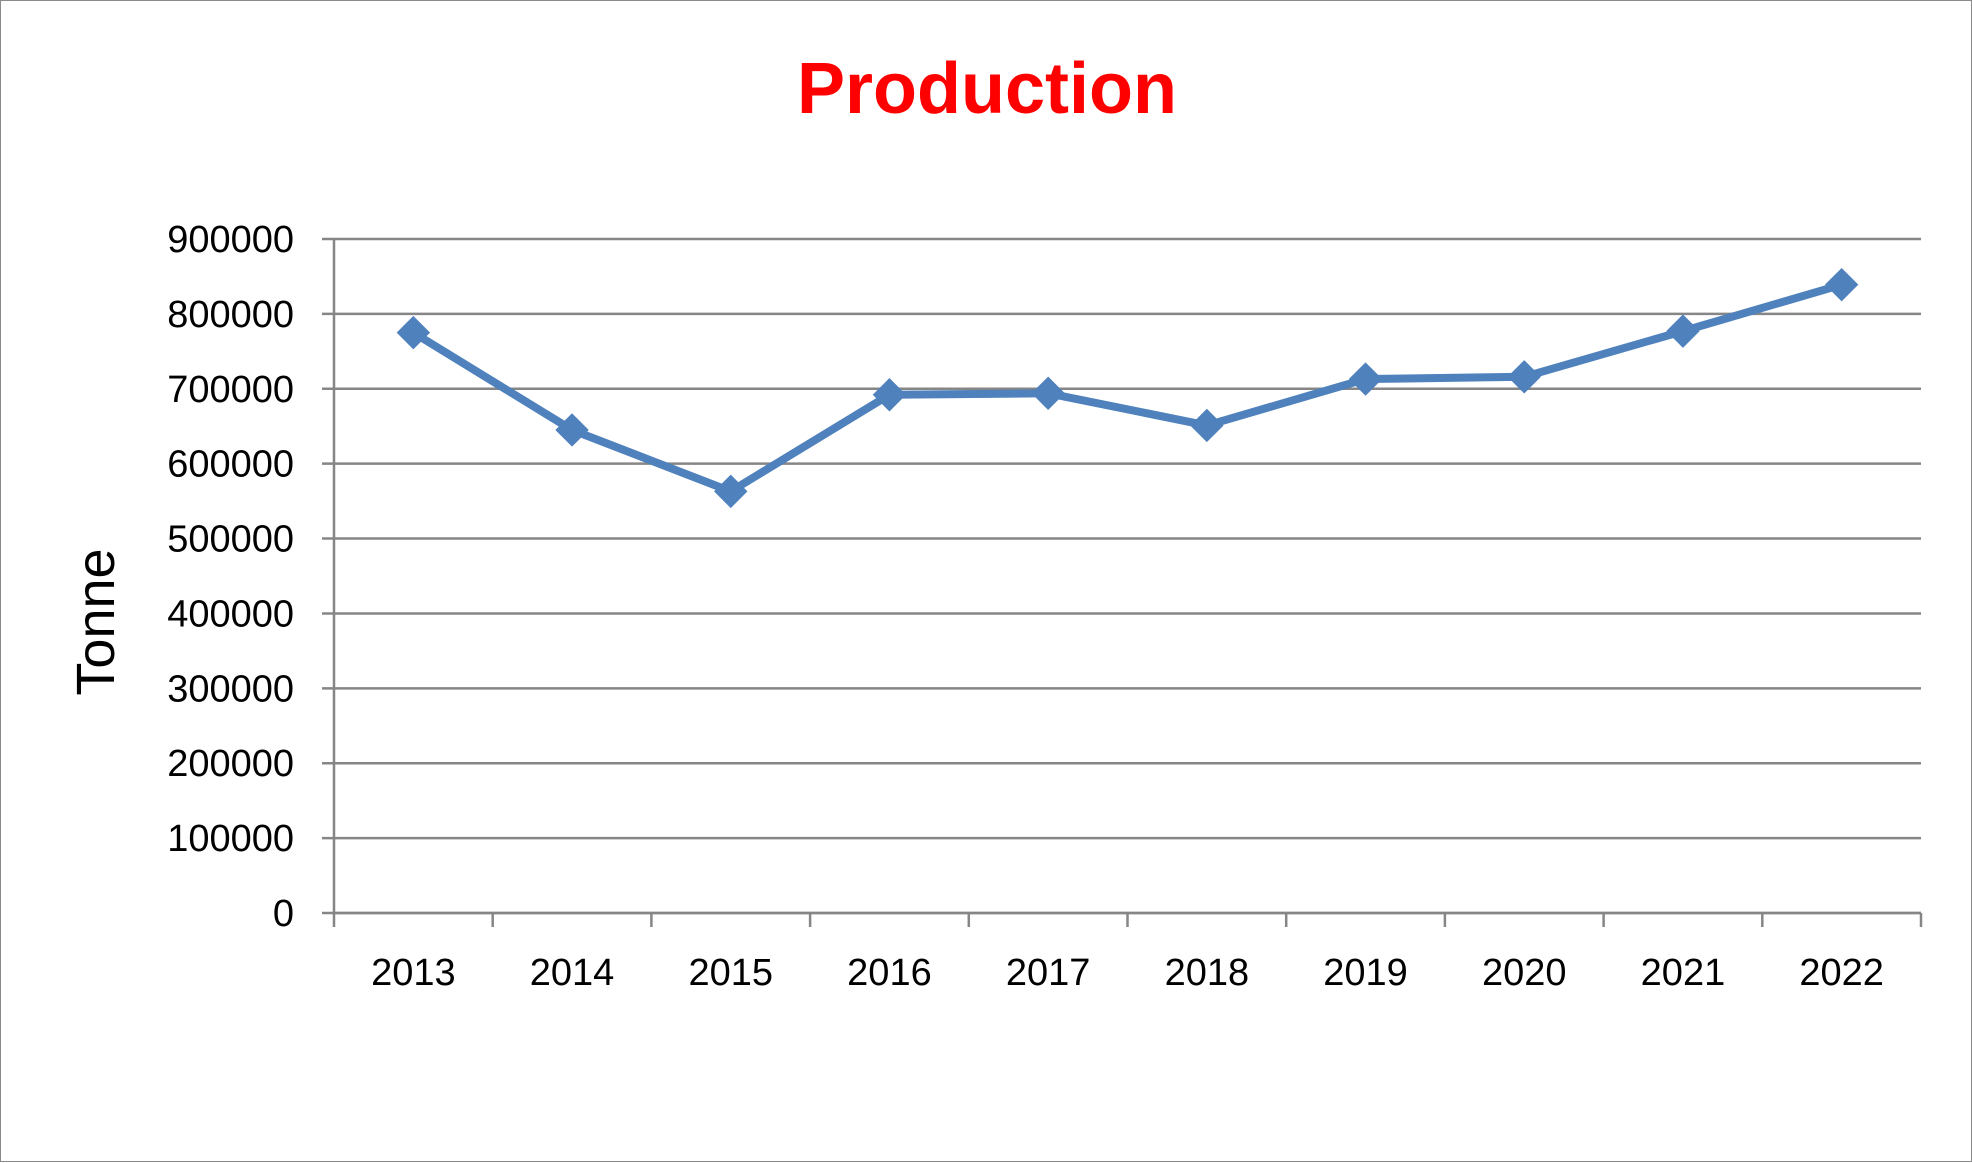  What do you see at coordinates (230, 614) in the screenshot?
I see `y-tick-label-400000: 400000` at bounding box center [230, 614].